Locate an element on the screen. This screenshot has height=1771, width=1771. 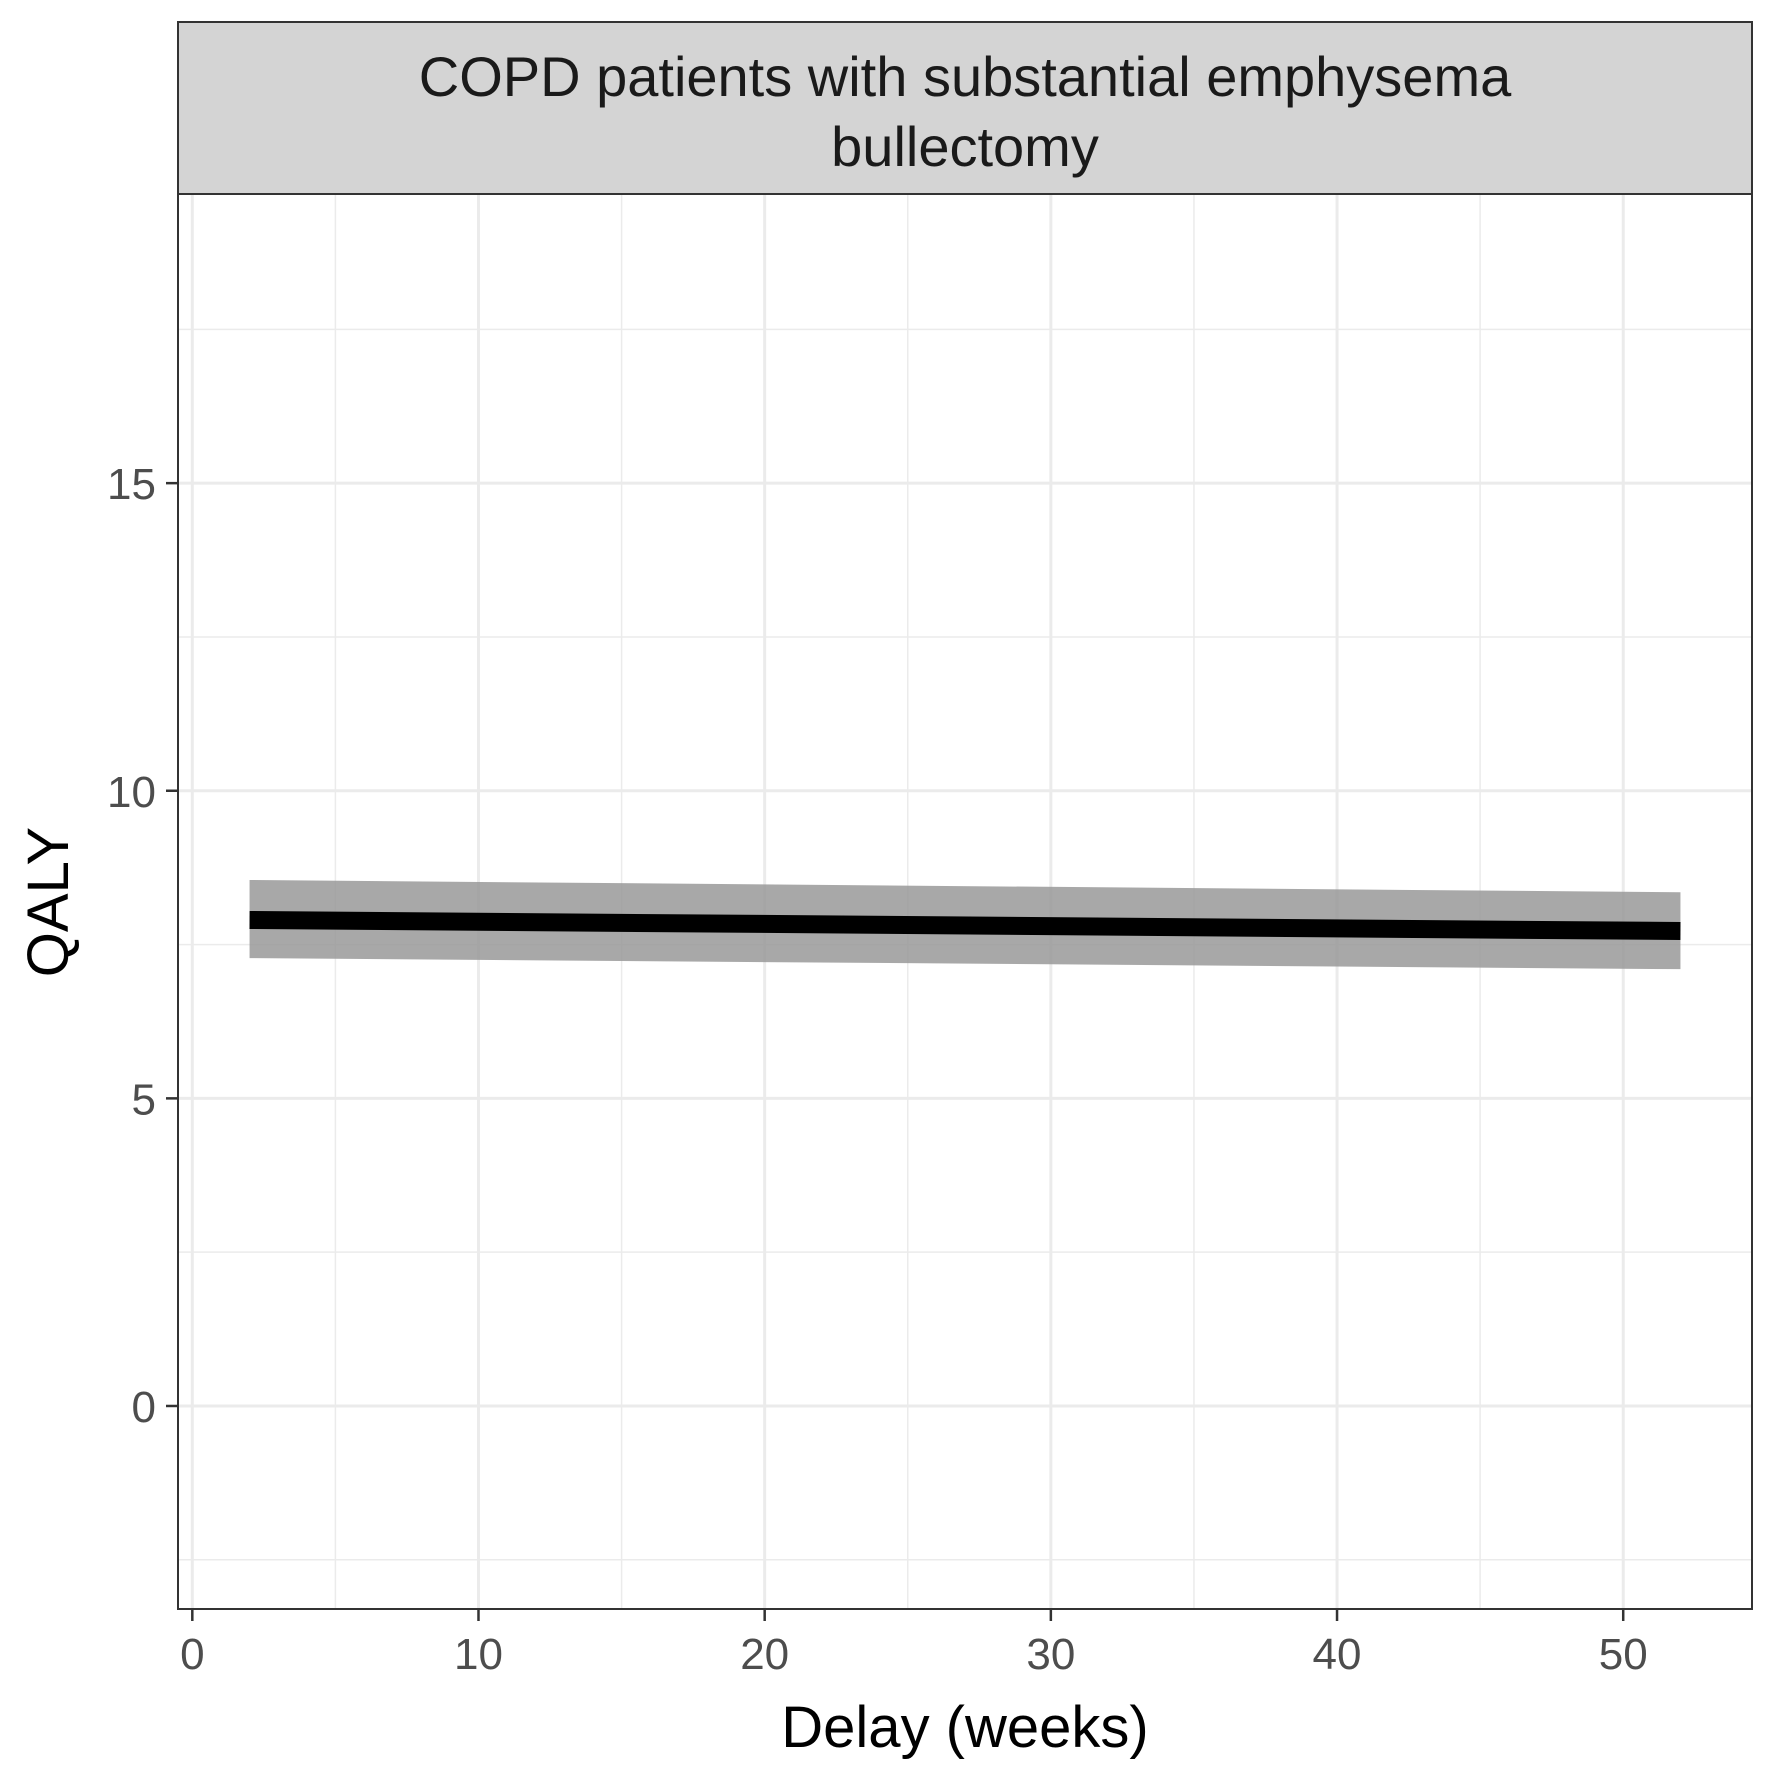
y-tick-label: 0 is located at coordinates (144, 1407).